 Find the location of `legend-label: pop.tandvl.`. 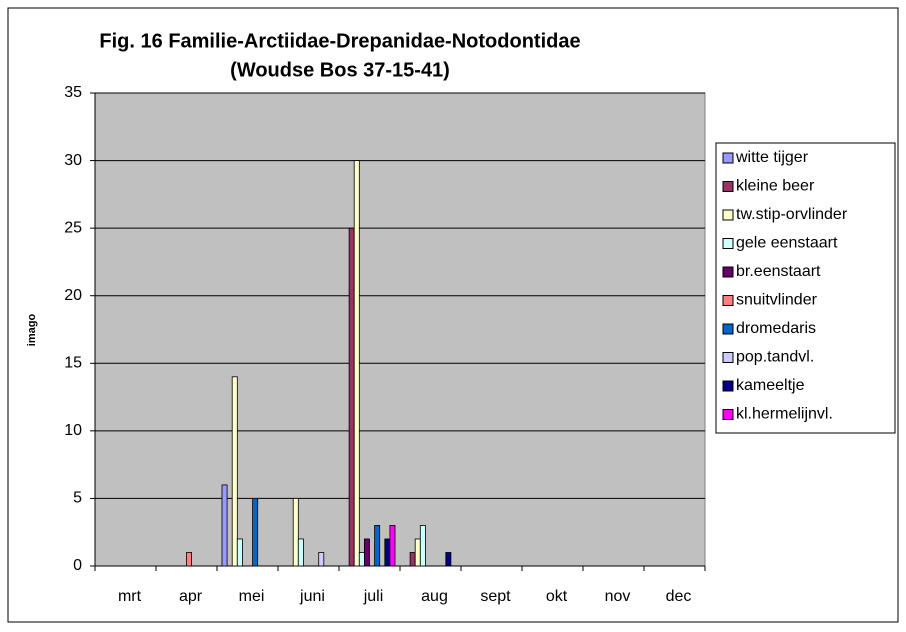

legend-label: pop.tandvl. is located at coordinates (775, 357).